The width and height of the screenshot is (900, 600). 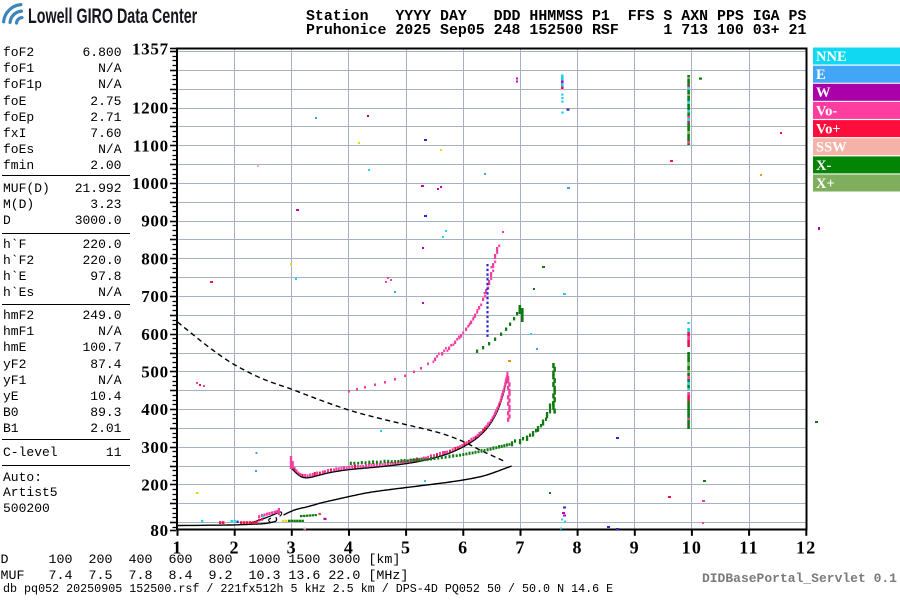 I want to click on svg-text: 4, so click(x=349, y=548).